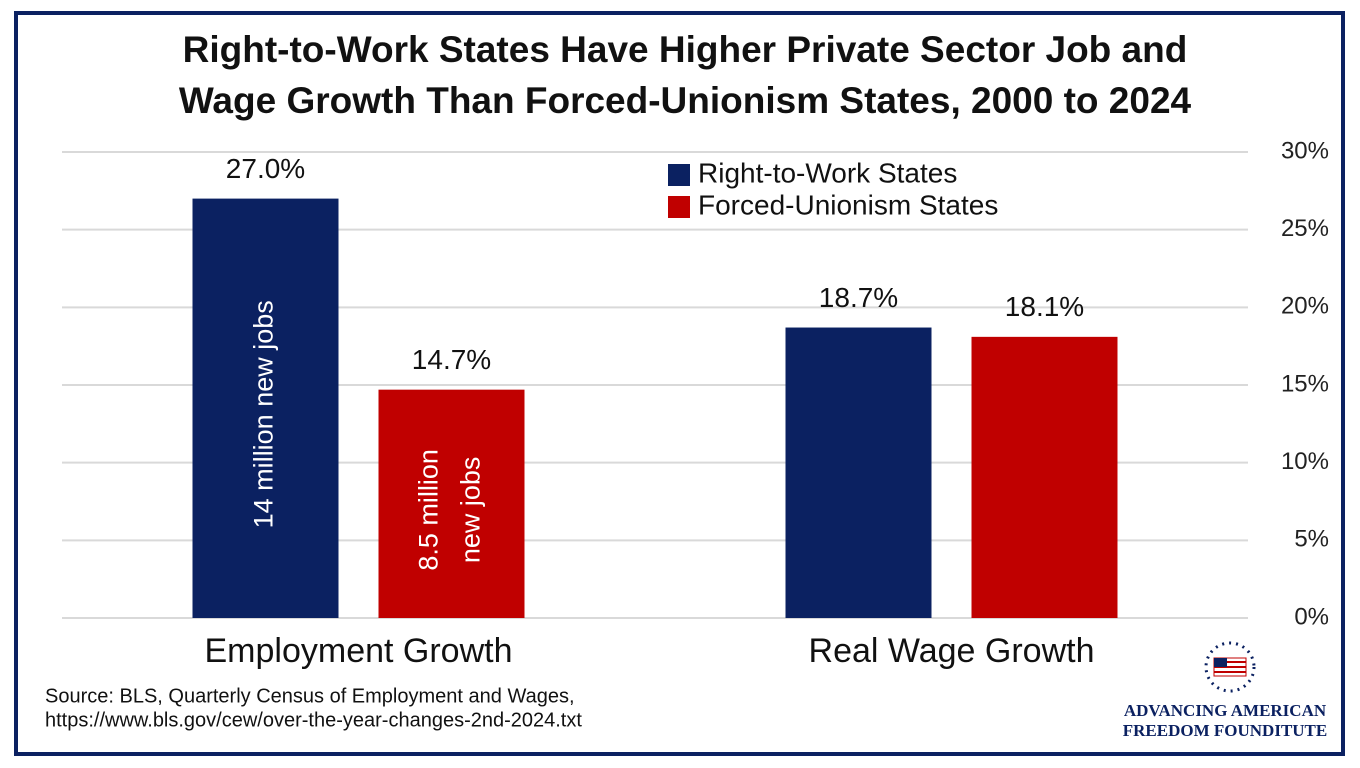 The width and height of the screenshot is (1360, 768). I want to click on y-tick-label: 15%, so click(1305, 383).